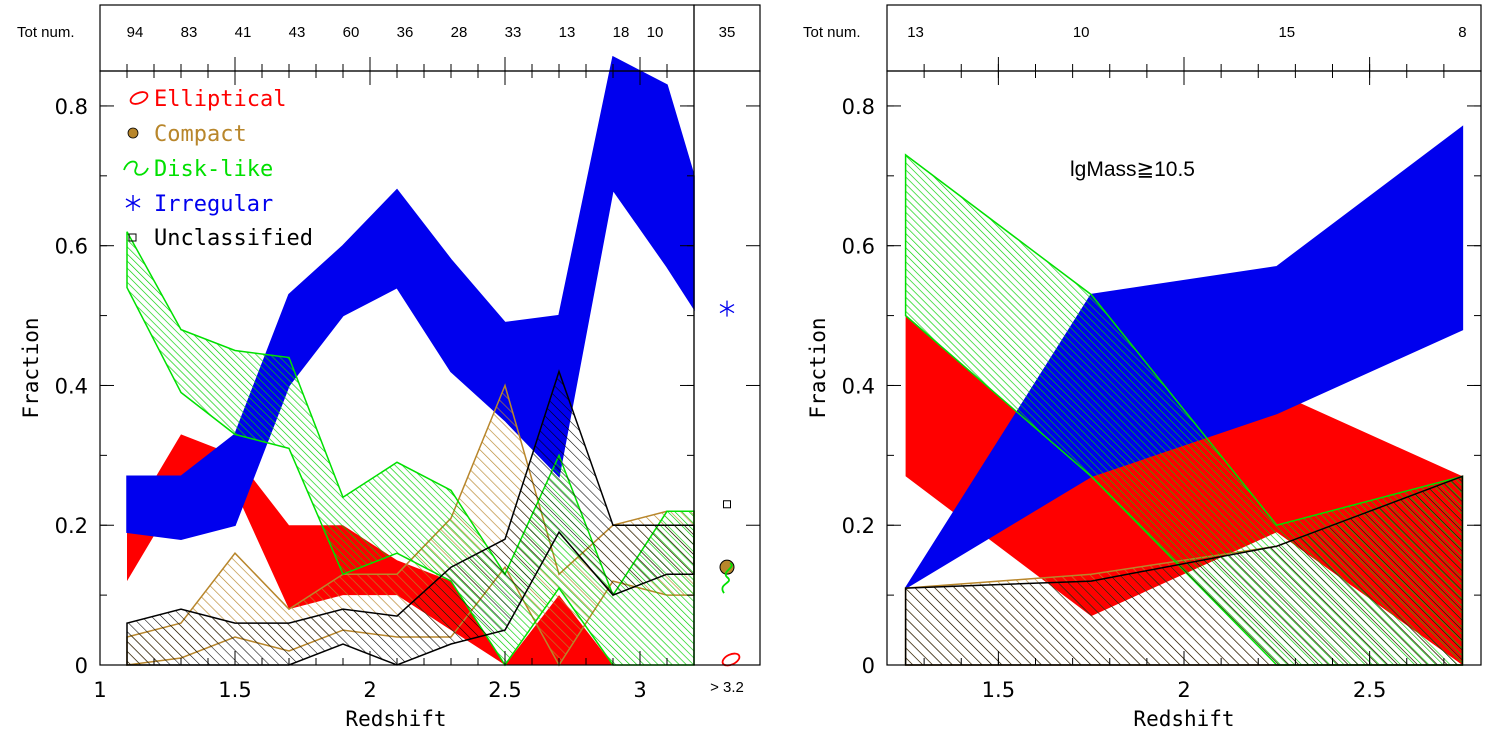 This screenshot has width=1489, height=737. Describe the element at coordinates (858, 526) in the screenshot. I see `right-ytick-label: 0.2` at that location.